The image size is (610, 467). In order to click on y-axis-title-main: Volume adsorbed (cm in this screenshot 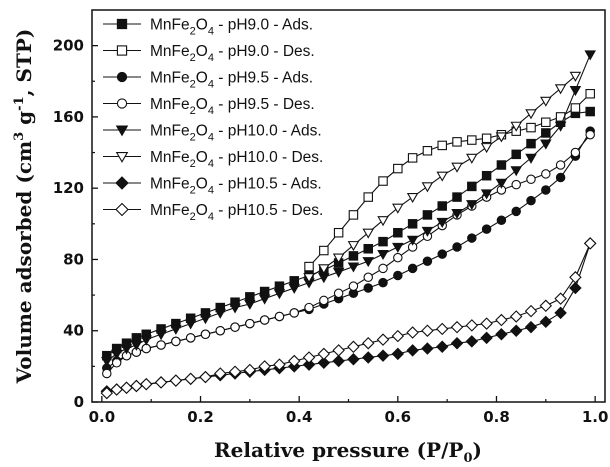, I will do `click(24, 263)`.